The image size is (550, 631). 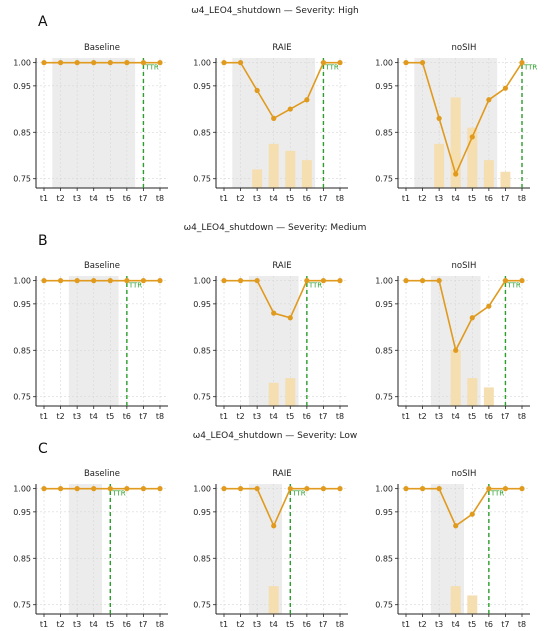 What do you see at coordinates (307, 416) in the screenshot?
I see `x-tick-label: t6` at bounding box center [307, 416].